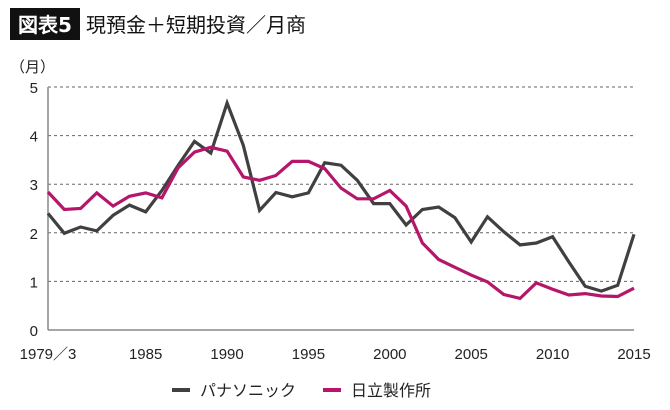 This screenshot has width=670, height=410. What do you see at coordinates (391, 390) in the screenshot?
I see `legend-label: 日立製作所` at bounding box center [391, 390].